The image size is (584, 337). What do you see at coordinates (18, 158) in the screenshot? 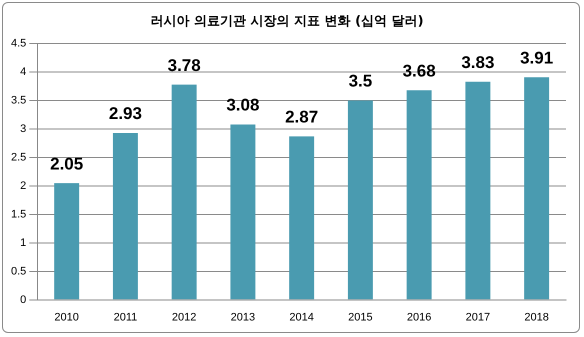
I see `y-tick-label: 2.5` at bounding box center [18, 158].